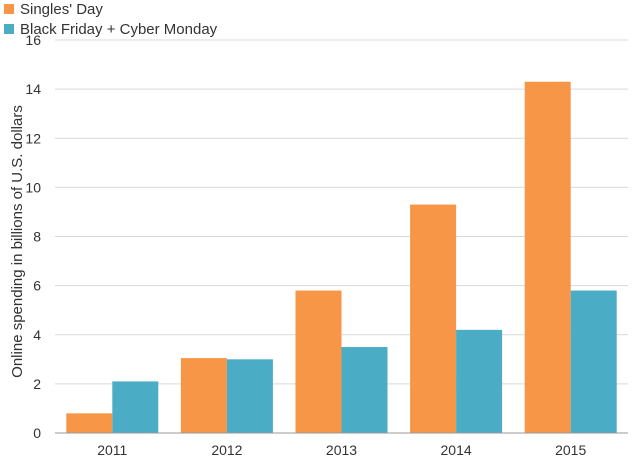 Image resolution: width=638 pixels, height=463 pixels. What do you see at coordinates (61, 9) in the screenshot?
I see `legend-label: Singles' Day` at bounding box center [61, 9].